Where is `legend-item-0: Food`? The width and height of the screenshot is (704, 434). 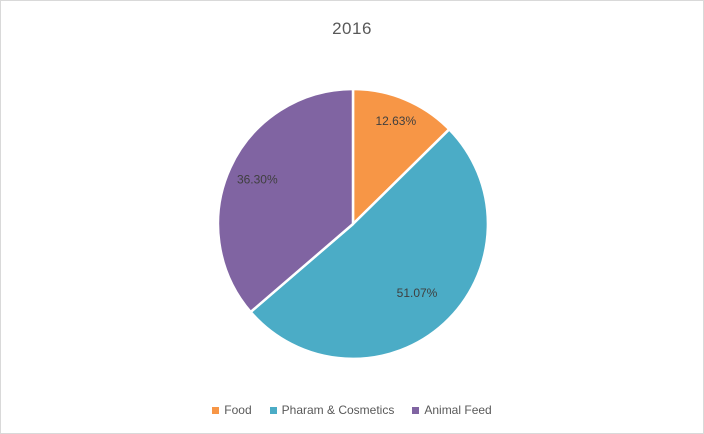 legend-item-0: Food is located at coordinates (232, 410).